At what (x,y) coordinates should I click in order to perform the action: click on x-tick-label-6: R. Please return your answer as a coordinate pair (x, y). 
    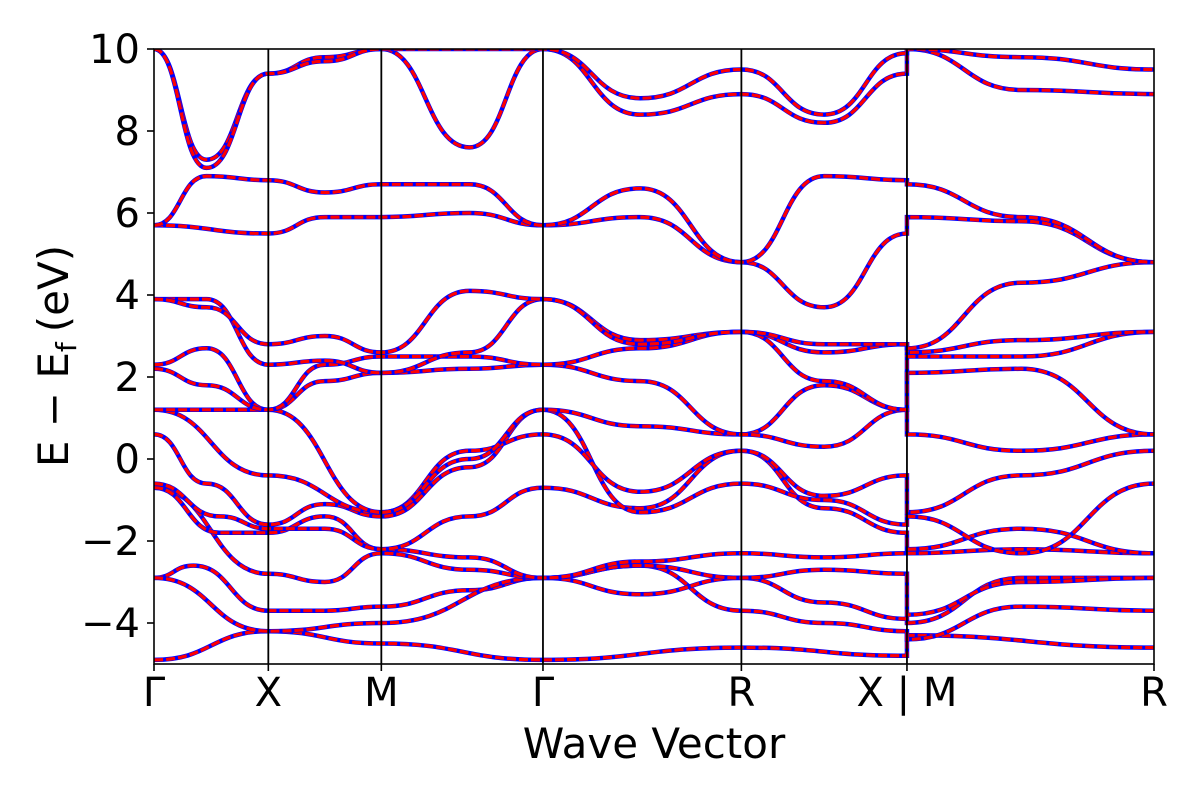
    Looking at the image, I should click on (1154, 693).